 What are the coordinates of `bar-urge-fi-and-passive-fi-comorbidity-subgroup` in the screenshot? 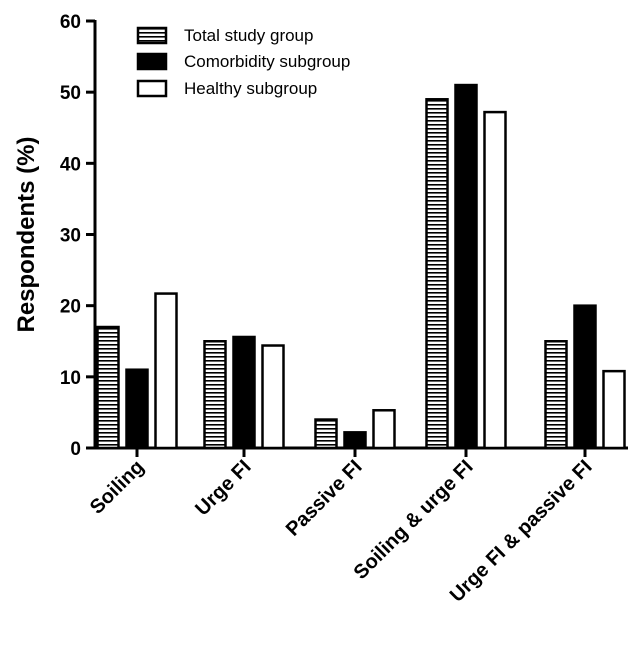 It's located at (585, 377).